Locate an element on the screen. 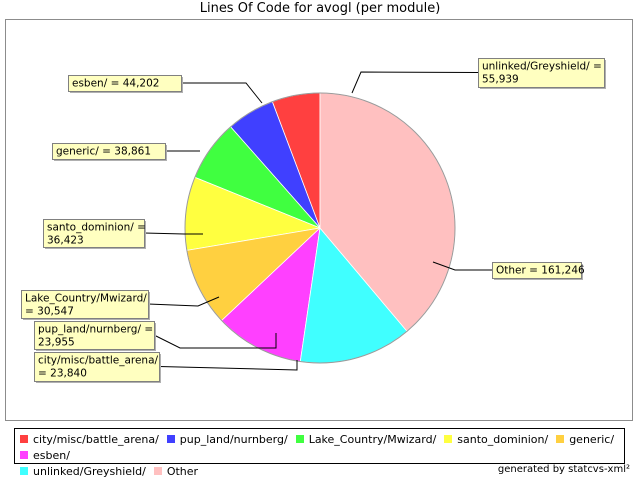 Image resolution: width=640 pixels, height=480 pixels. slice-label-text: Other = 161,246 is located at coordinates (540, 271).